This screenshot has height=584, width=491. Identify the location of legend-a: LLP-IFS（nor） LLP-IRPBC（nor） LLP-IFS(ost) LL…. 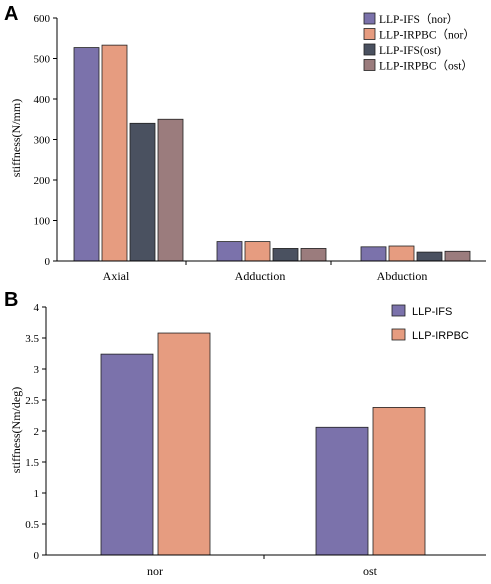
(419, 42).